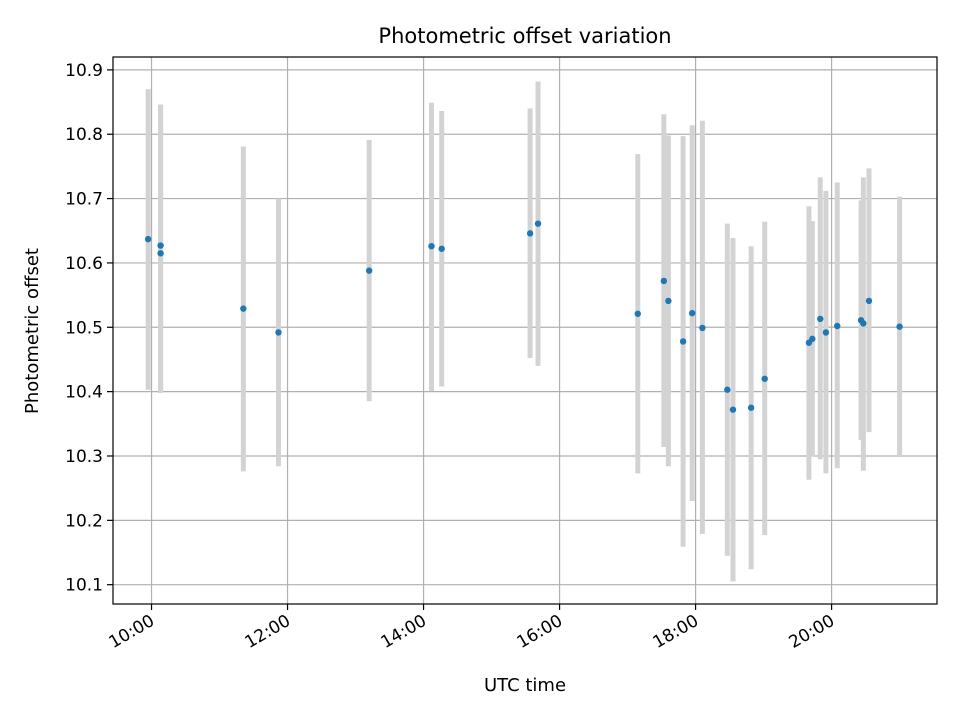  What do you see at coordinates (84, 135) in the screenshot?
I see `y-tick-label: 10.8` at bounding box center [84, 135].